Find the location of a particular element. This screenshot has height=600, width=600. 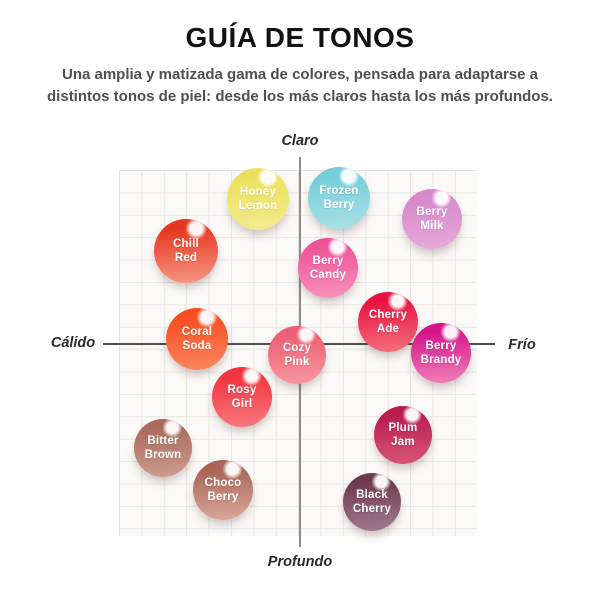

shade-bubble-choco-berry: Choco Berry is located at coordinates (223, 490).